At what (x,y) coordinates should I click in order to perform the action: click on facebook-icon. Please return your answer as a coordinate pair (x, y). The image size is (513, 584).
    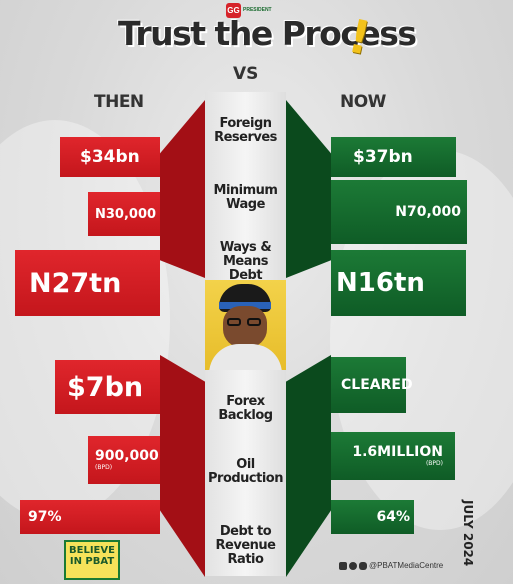
    Looking at the image, I should click on (353, 565).